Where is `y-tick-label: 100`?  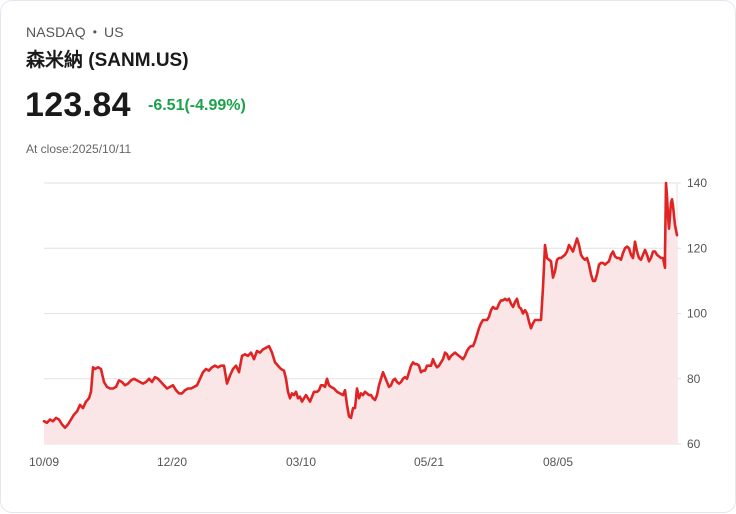 y-tick-label: 100 is located at coordinates (697, 314).